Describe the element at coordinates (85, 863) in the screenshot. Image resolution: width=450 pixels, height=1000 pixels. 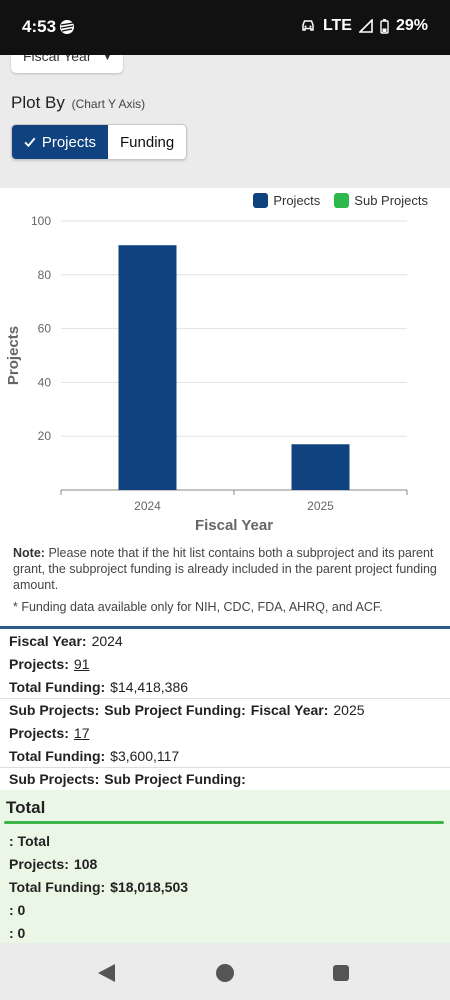
I see `total-projects-value: 108` at that location.